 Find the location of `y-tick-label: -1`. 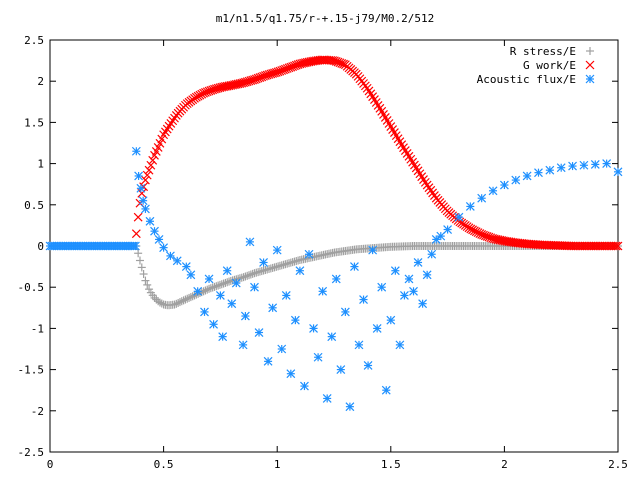

y-tick-label: -1 is located at coordinates (37, 328).